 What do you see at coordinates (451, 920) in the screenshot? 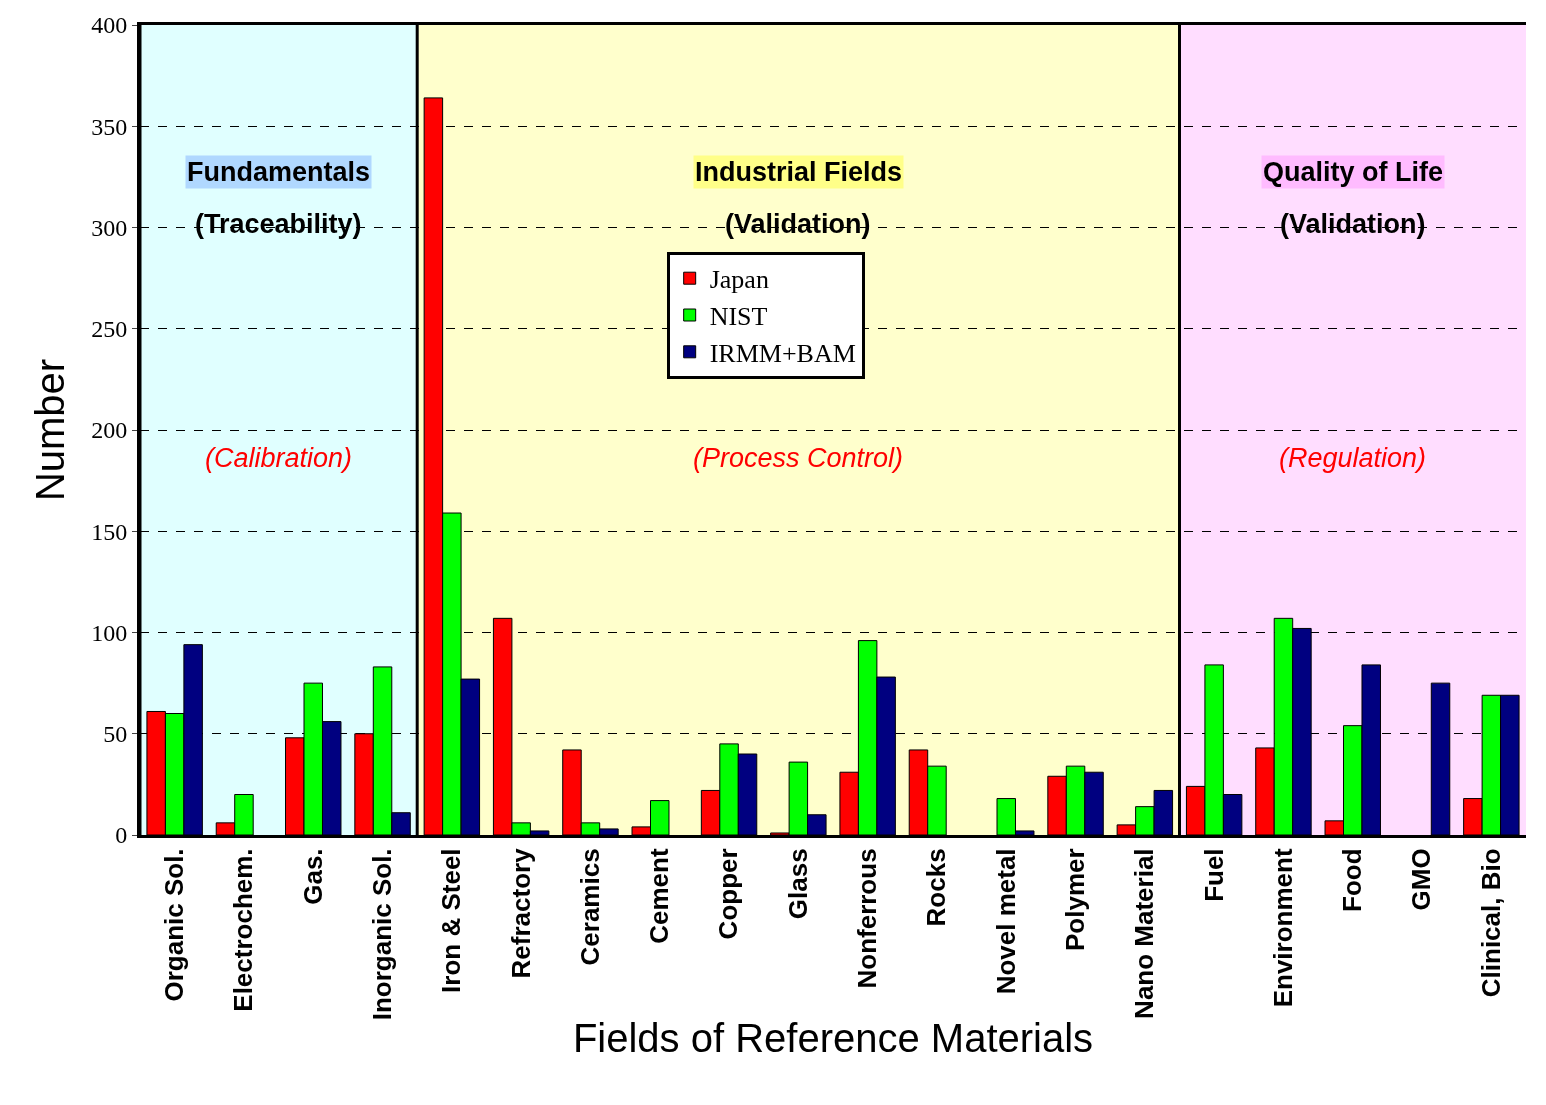
I see `x-tick-label: Iron & Steel` at bounding box center [451, 920].